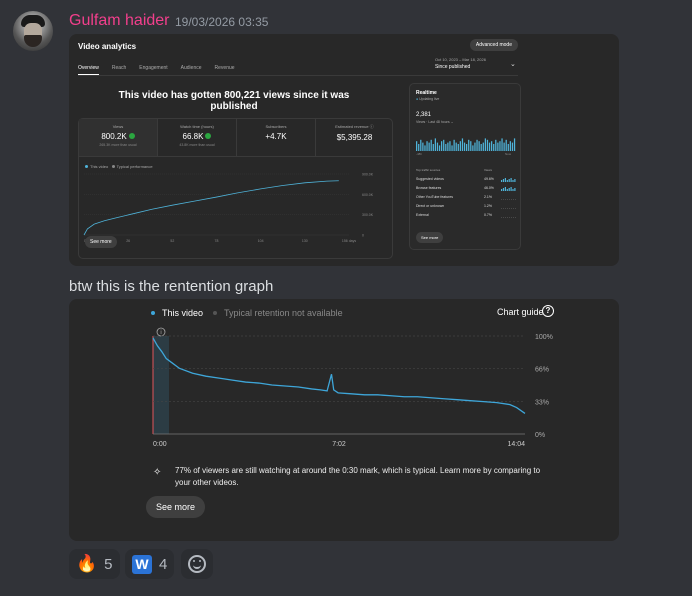 The height and width of the screenshot is (596, 692). What do you see at coordinates (428, 170) in the screenshot?
I see `sources-header: Top traffic sources` at bounding box center [428, 170].